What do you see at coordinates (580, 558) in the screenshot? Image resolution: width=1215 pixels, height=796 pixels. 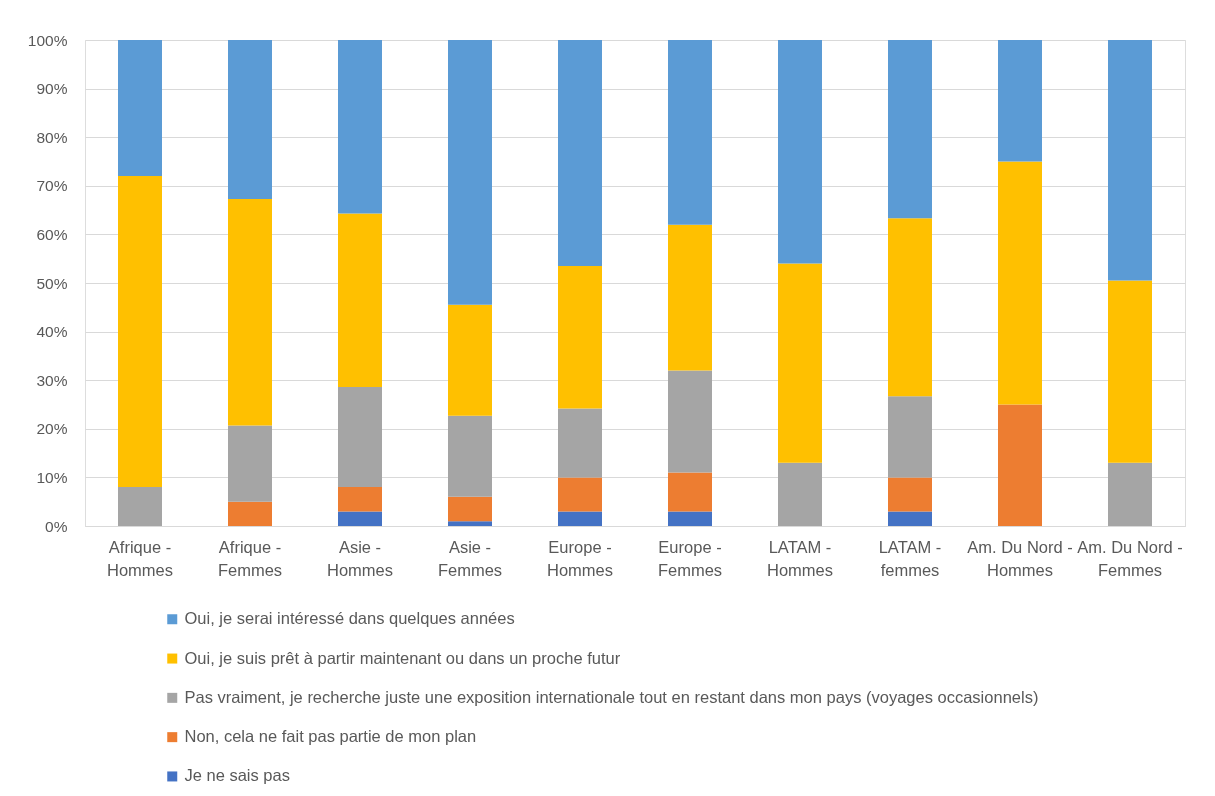 I see `x-tick-label: Europe - Hommes` at bounding box center [580, 558].